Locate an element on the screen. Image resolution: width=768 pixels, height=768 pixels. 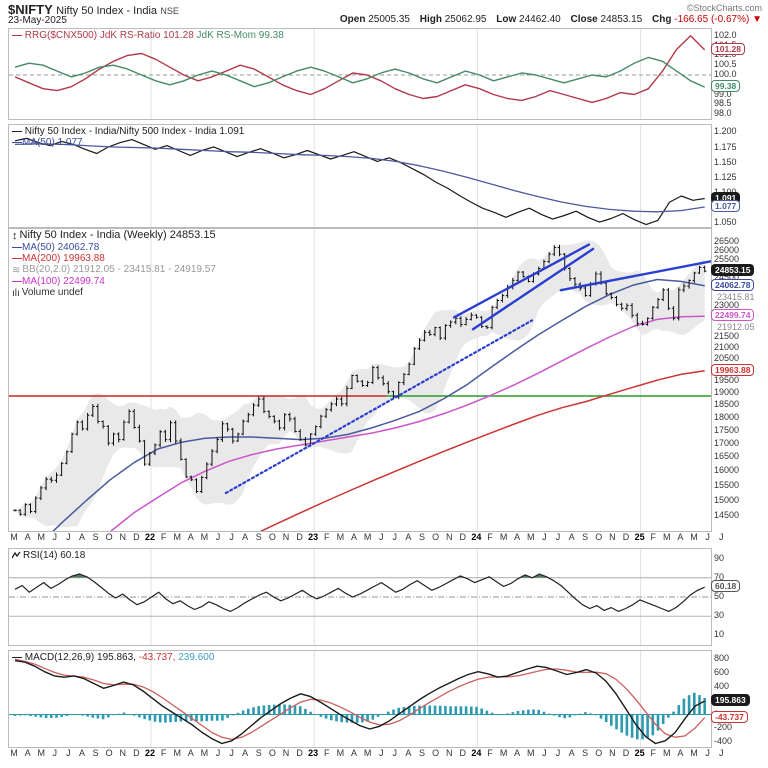
symbol: $NIFTY is located at coordinates (30, 9).